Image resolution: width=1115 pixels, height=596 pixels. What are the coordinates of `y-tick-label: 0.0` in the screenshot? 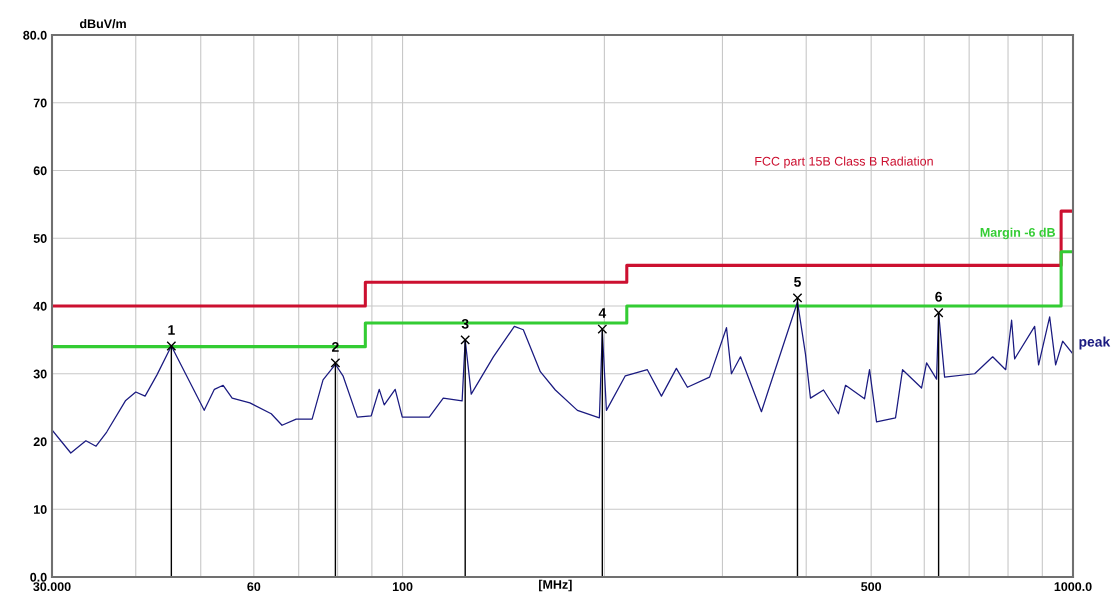 It's located at (38, 577).